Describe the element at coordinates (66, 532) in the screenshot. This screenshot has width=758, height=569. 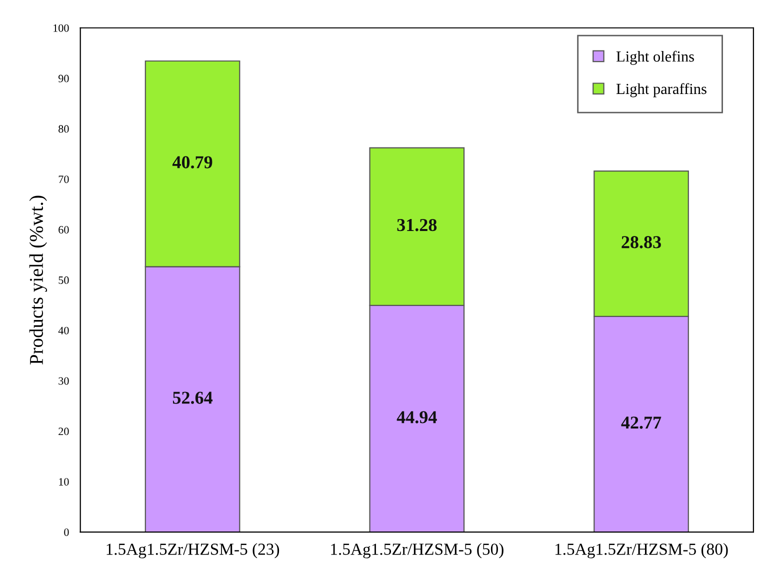
I see `y-tick-label: 0` at that location.